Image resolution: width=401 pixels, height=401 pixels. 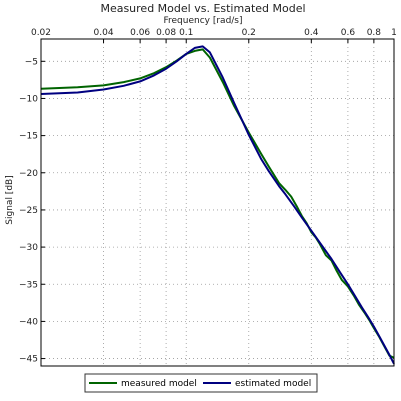 What do you see at coordinates (186, 33) in the screenshot?
I see `x-tick-label: 0.1` at bounding box center [186, 33].